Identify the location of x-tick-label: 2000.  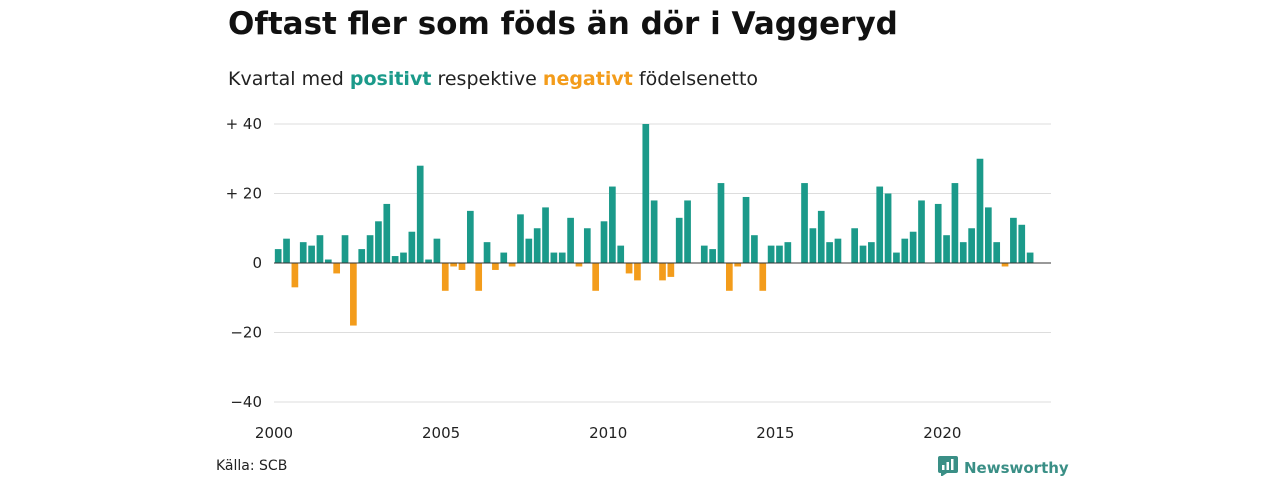
(274, 433).